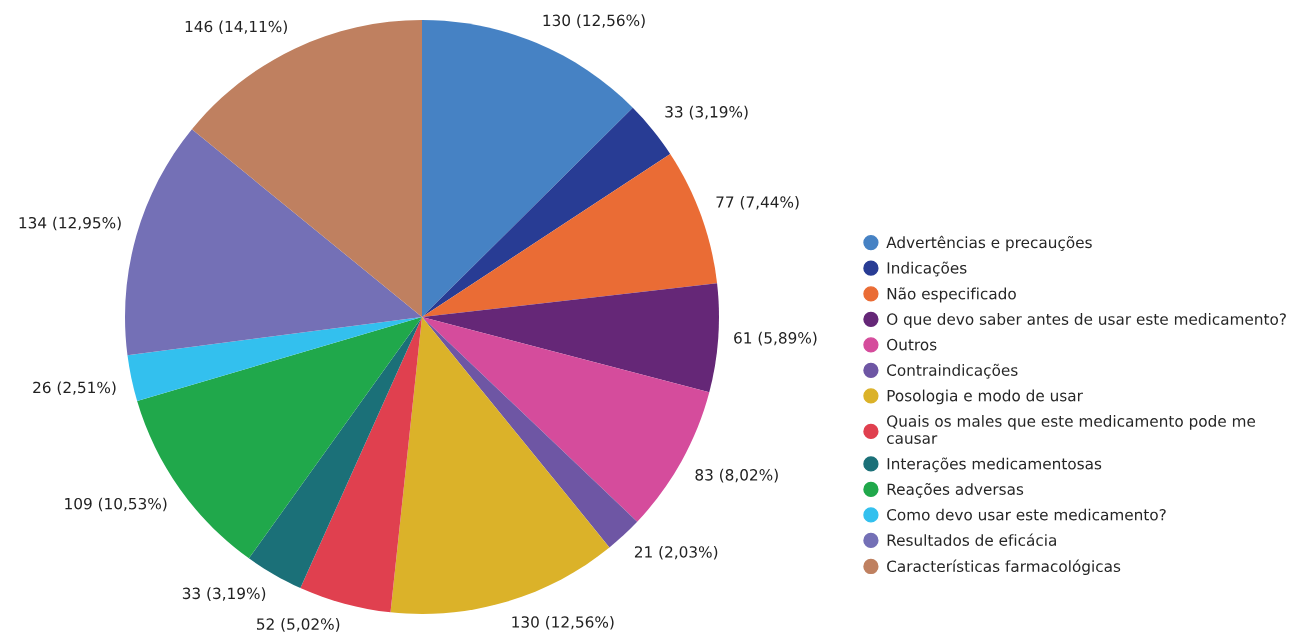  What do you see at coordinates (298, 625) in the screenshot?
I see `data-label: 52 (5,02%)` at bounding box center [298, 625].